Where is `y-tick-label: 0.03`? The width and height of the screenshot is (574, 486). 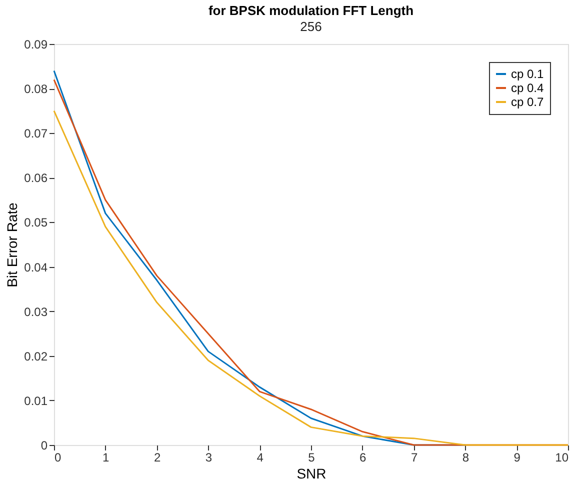 y-tick-label: 0.03 is located at coordinates (36, 311).